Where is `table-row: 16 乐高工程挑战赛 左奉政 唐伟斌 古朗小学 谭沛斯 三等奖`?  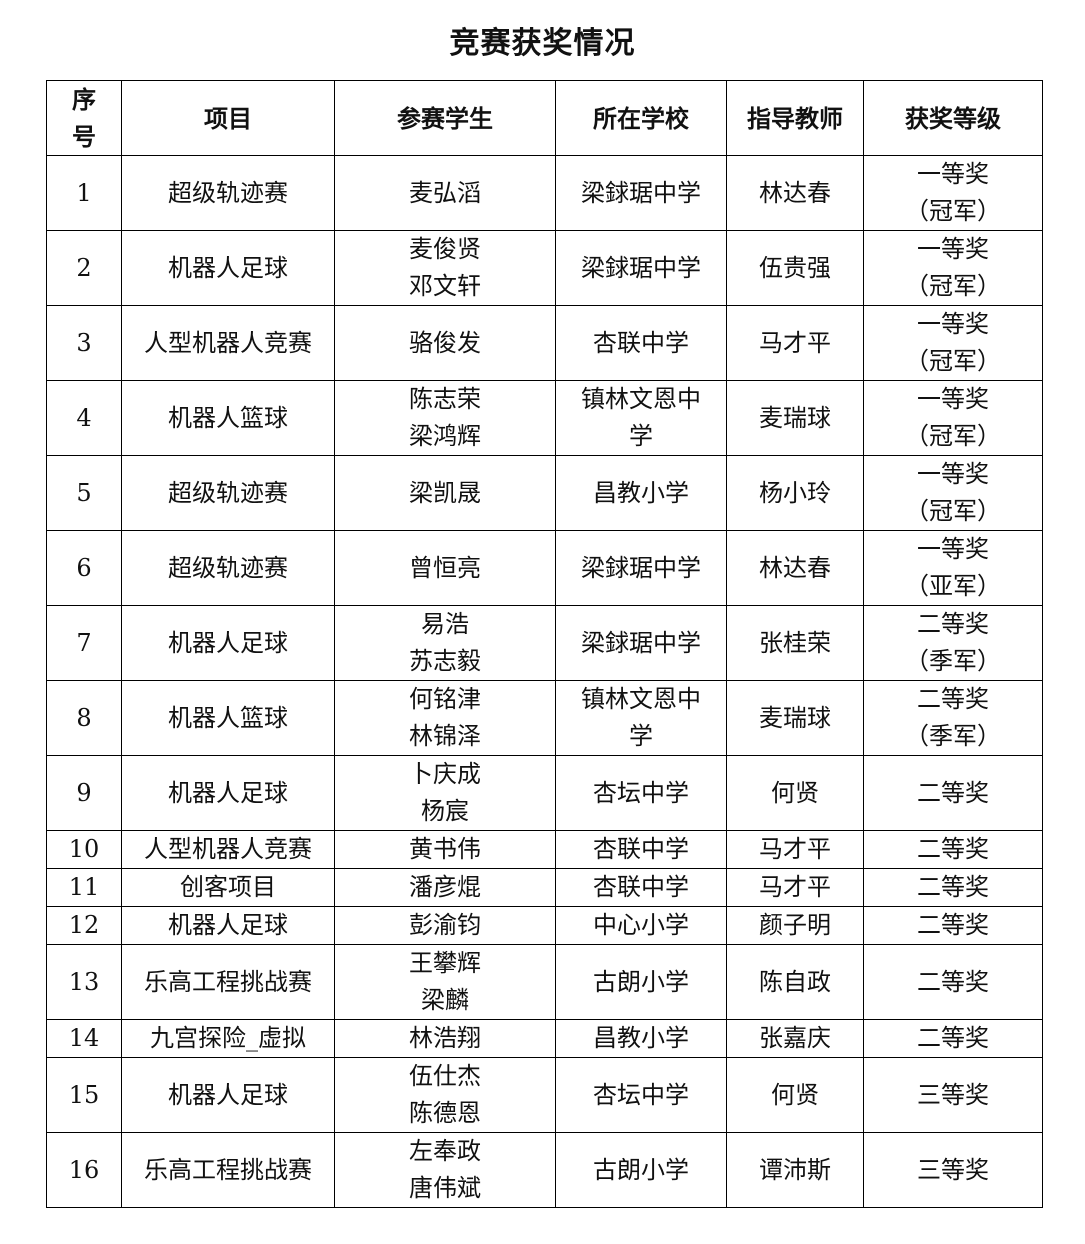
table-row: 16 乐高工程挑战赛 左奉政 唐伟斌 古朗小学 谭沛斯 三等奖 is located at coordinates (544, 1170).